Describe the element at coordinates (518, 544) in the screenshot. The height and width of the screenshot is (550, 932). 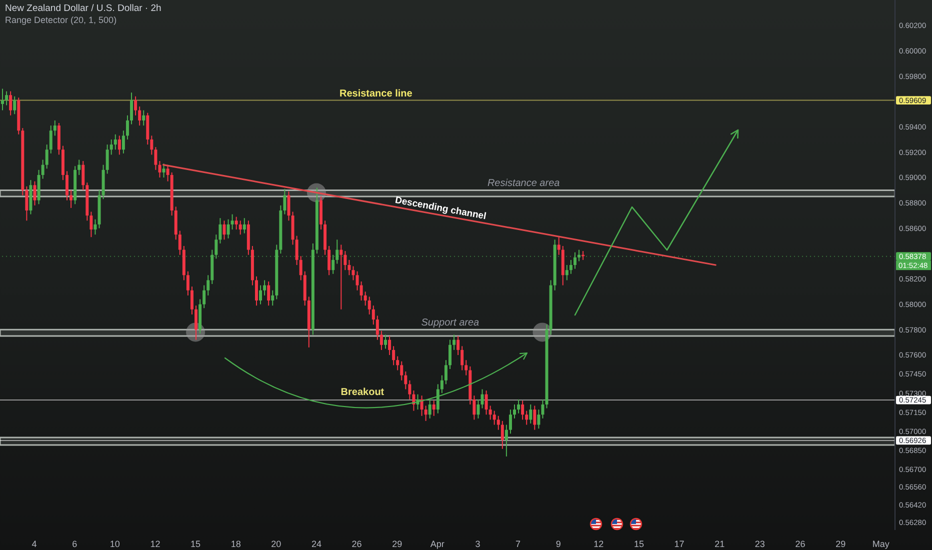
I see `x-tick-label: 7` at that location.